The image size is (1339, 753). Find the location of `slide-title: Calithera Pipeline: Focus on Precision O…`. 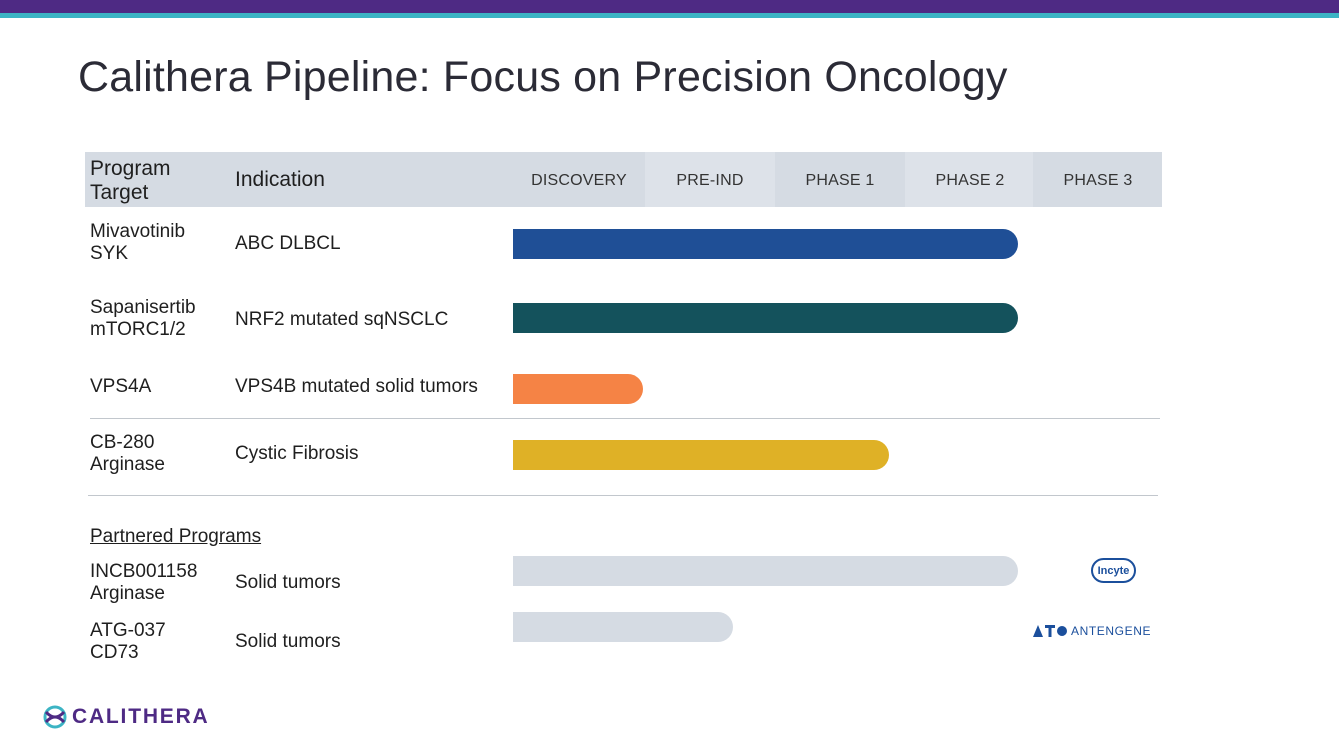

slide-title: Calithera Pipeline: Focus on Precision O… is located at coordinates (543, 77).